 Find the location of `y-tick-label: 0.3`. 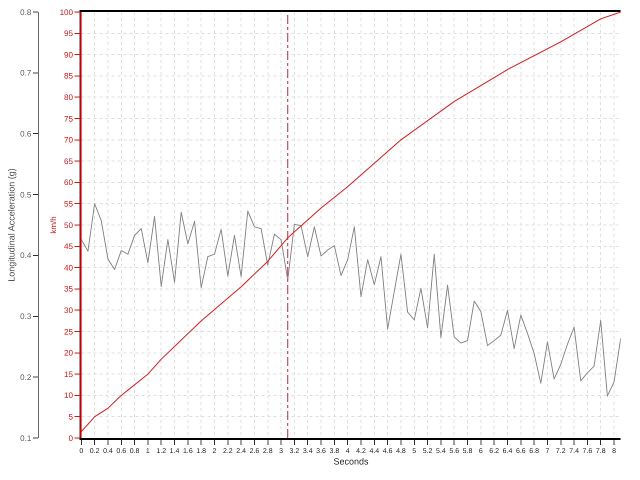

y-tick-label: 0.3 is located at coordinates (26, 317).